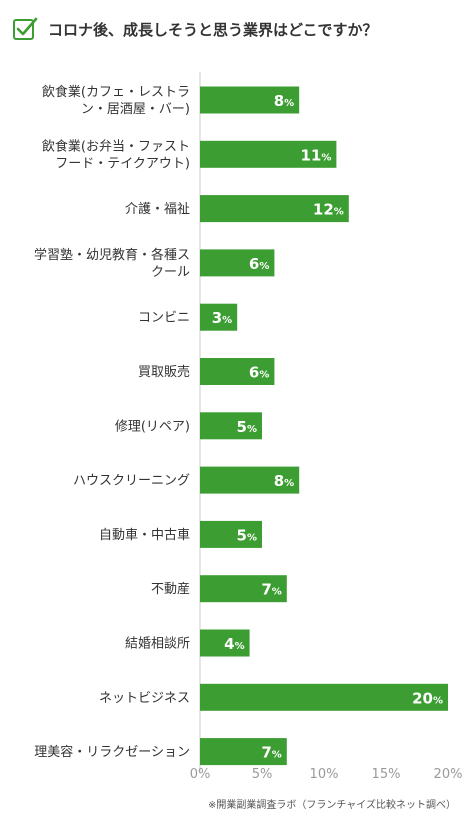 This screenshot has width=470, height=817. Describe the element at coordinates (448, 774) in the screenshot. I see `x-tick-label-4: 20%` at that location.